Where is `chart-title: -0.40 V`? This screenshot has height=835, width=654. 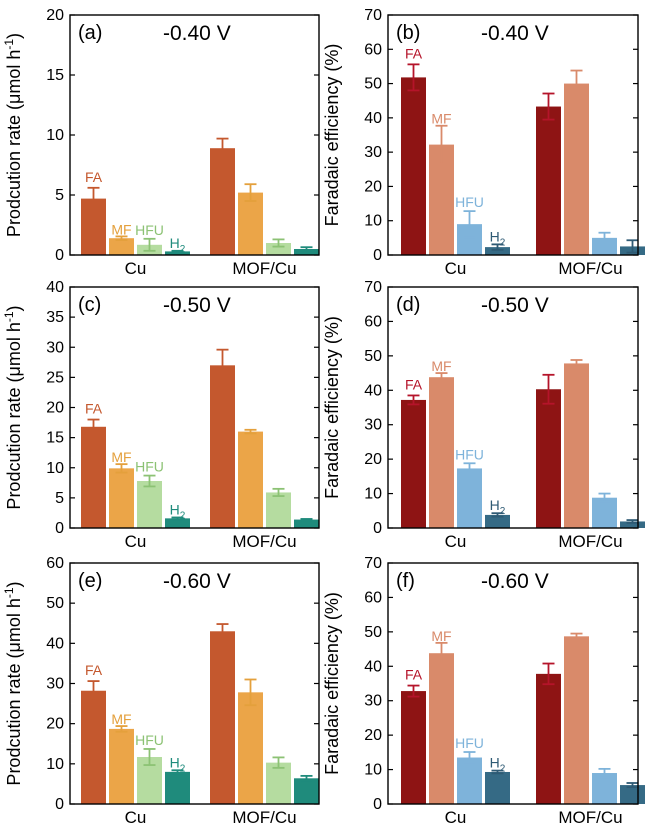
chart-title: -0.40 V is located at coordinates (197, 33).